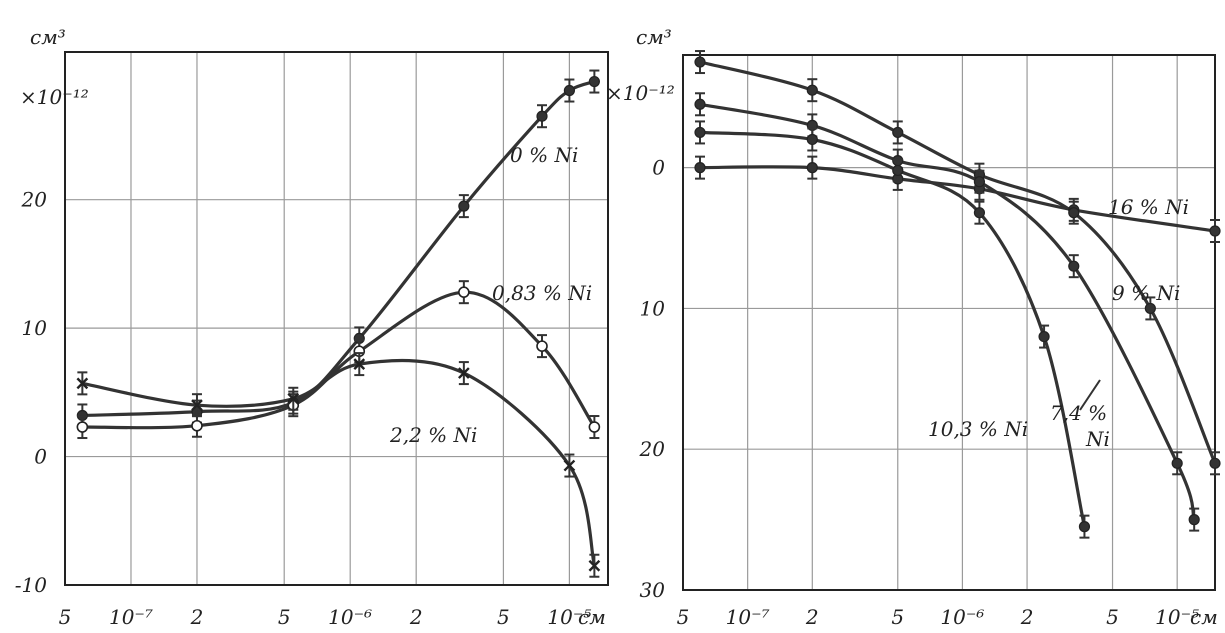 Image resolution: width=1225 pixels, height=633 pixels. I want to click on right-x-tick-label: 10⁻⁷, so click(748, 617).